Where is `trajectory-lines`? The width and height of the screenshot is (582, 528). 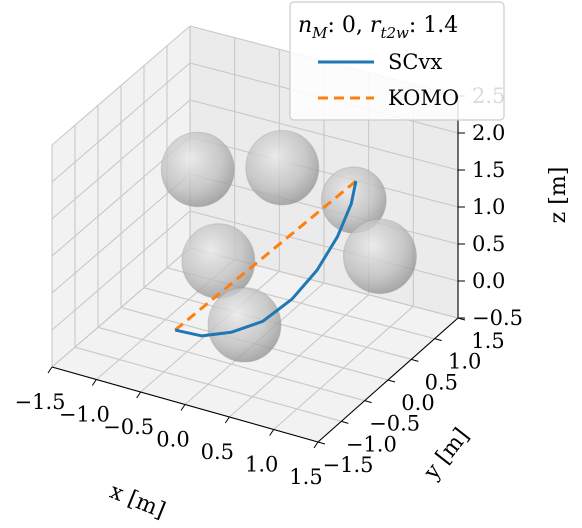
trajectory-lines is located at coordinates (266, 258).